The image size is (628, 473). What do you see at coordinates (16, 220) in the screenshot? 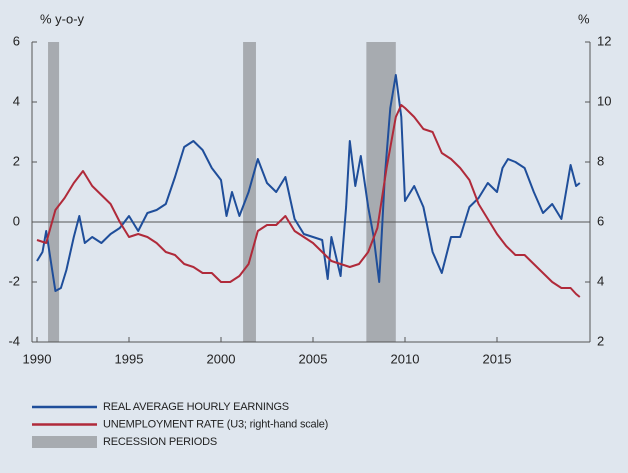
I see `y-tick-label: 0` at bounding box center [16, 220].